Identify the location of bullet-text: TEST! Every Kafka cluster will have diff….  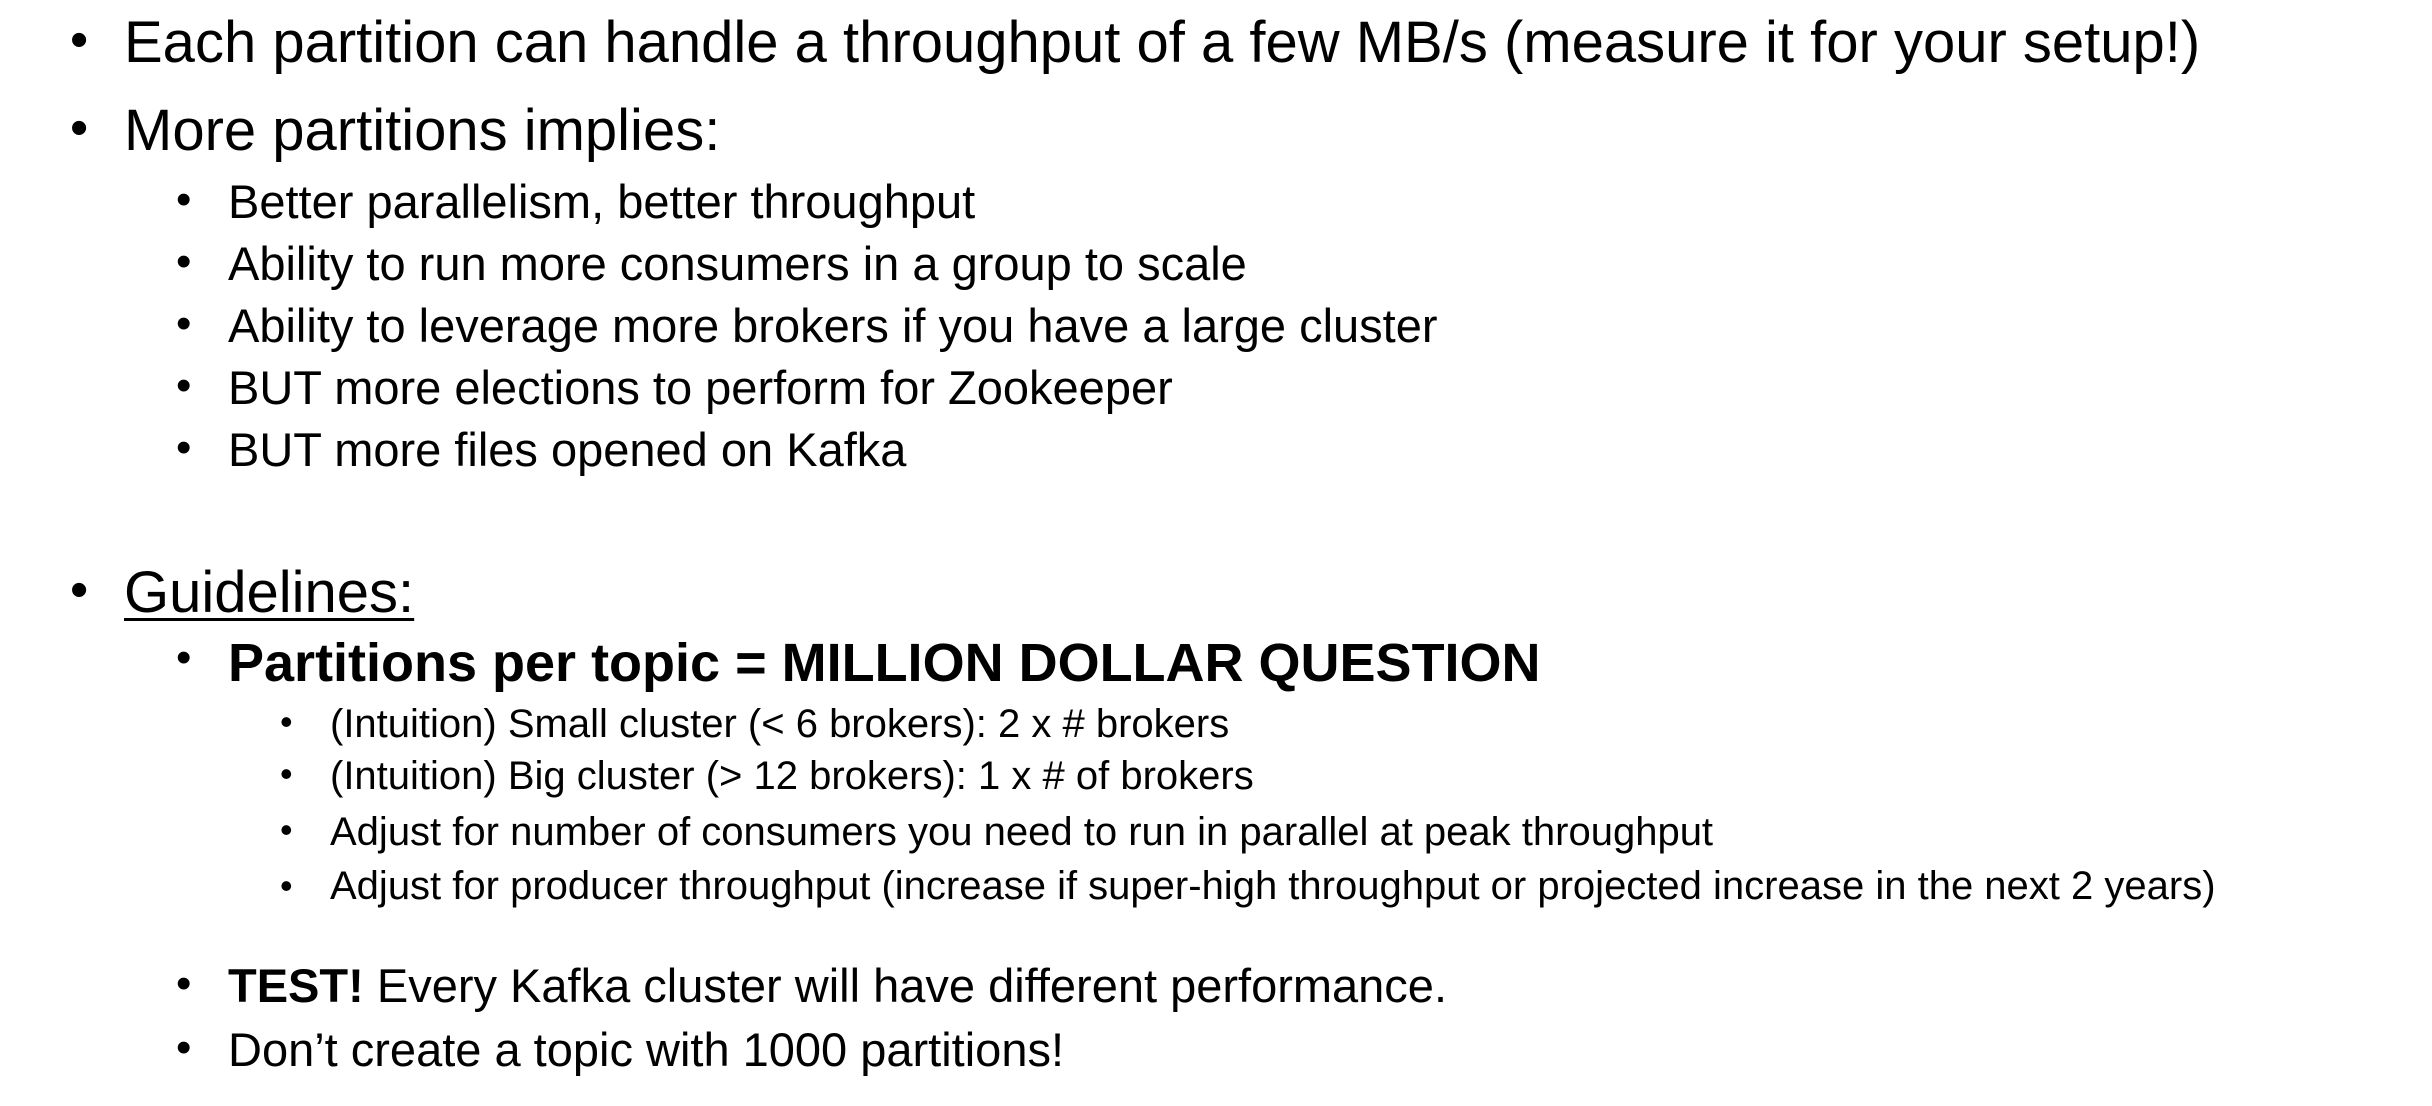
(837, 985).